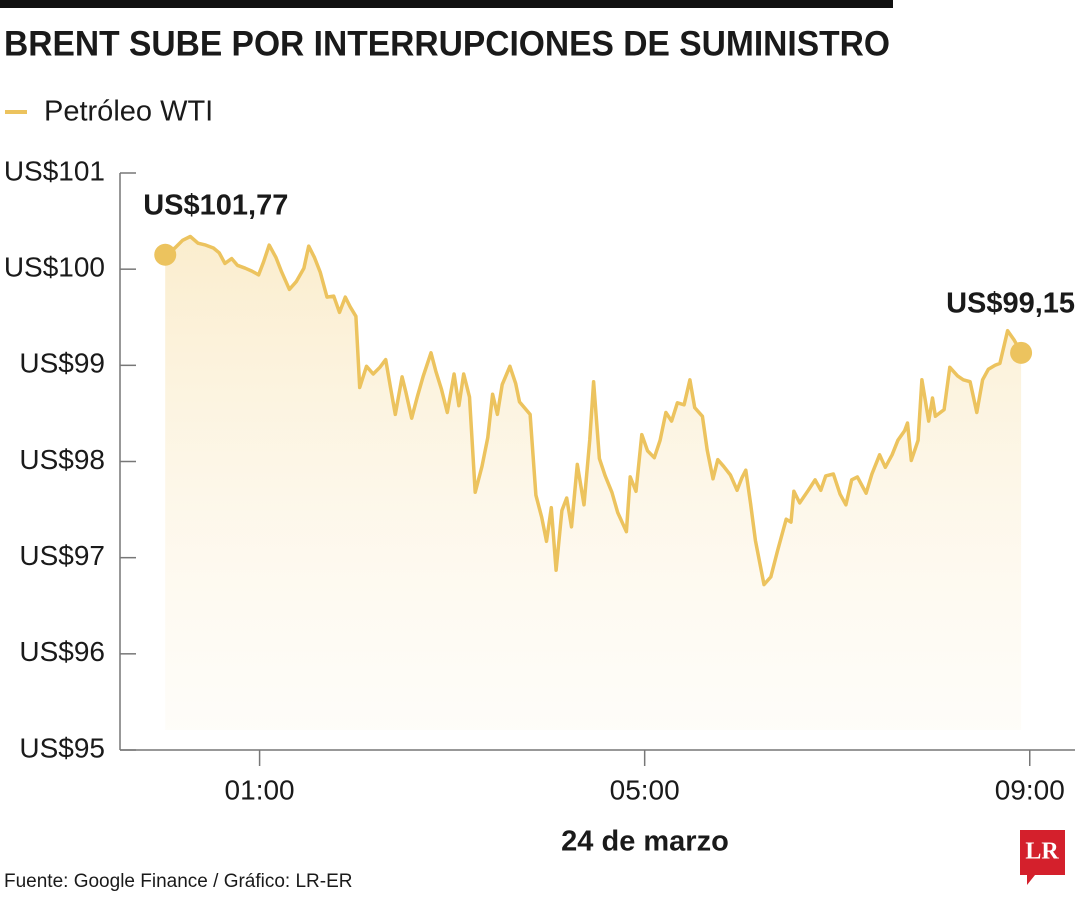  I want to click on legend-label: Petróleo WTI, so click(128, 112).